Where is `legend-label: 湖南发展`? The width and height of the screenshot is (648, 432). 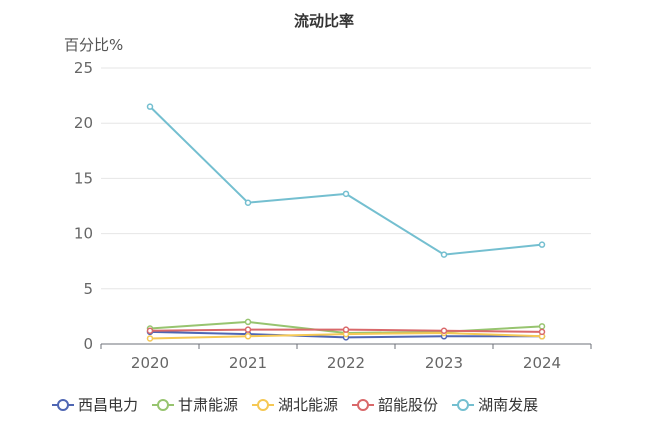
legend-label: 湖南发展 is located at coordinates (508, 405).